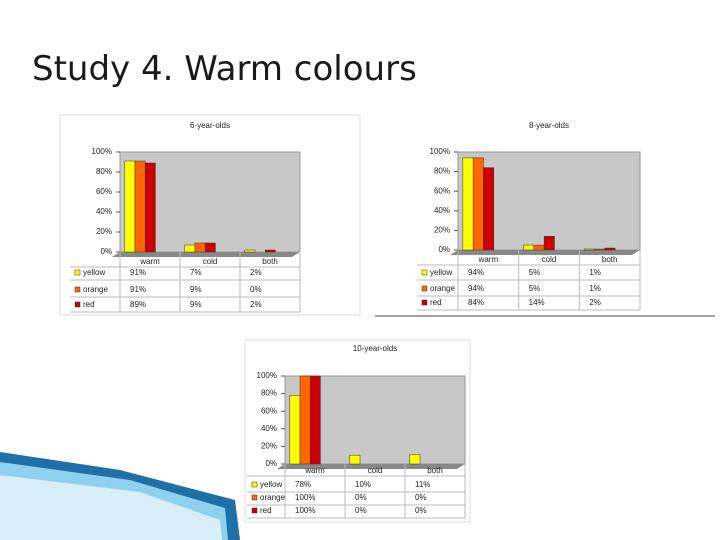  Describe the element at coordinates (224, 69) in the screenshot. I see `slide-title: Study 4. Warm colours` at that location.